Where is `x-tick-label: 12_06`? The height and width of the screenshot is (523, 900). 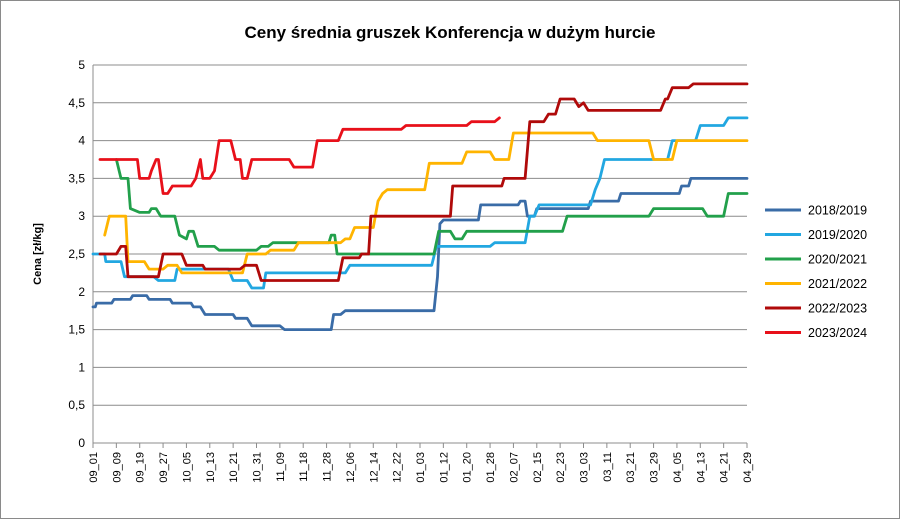 x-tick-label: 12_06 is located at coordinates (351, 467).